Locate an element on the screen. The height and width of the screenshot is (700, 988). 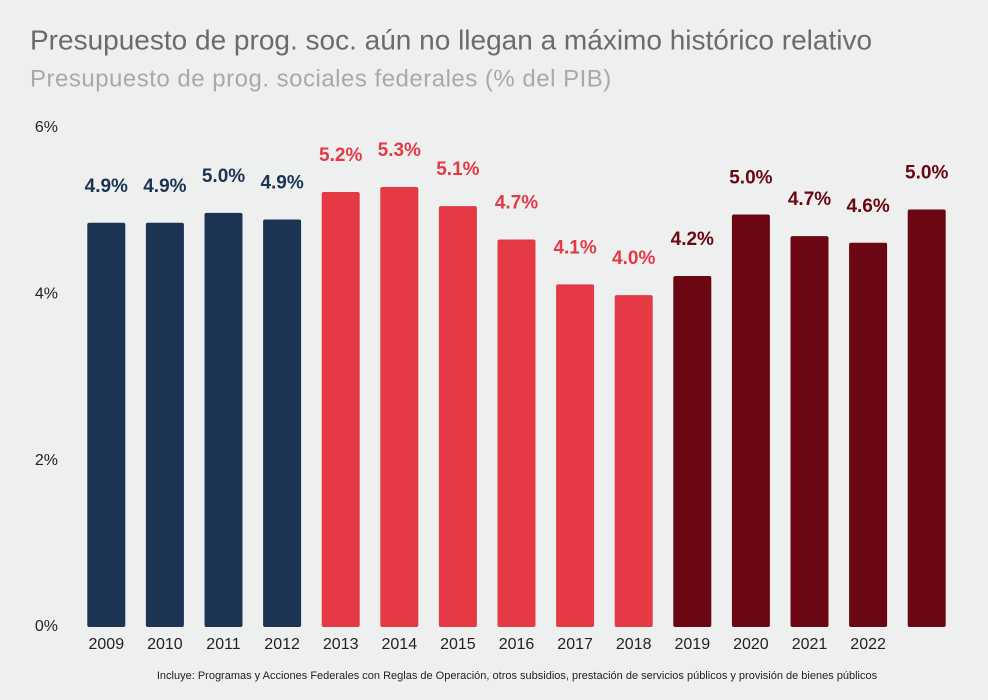
x-tick-label: 2022 is located at coordinates (868, 644).